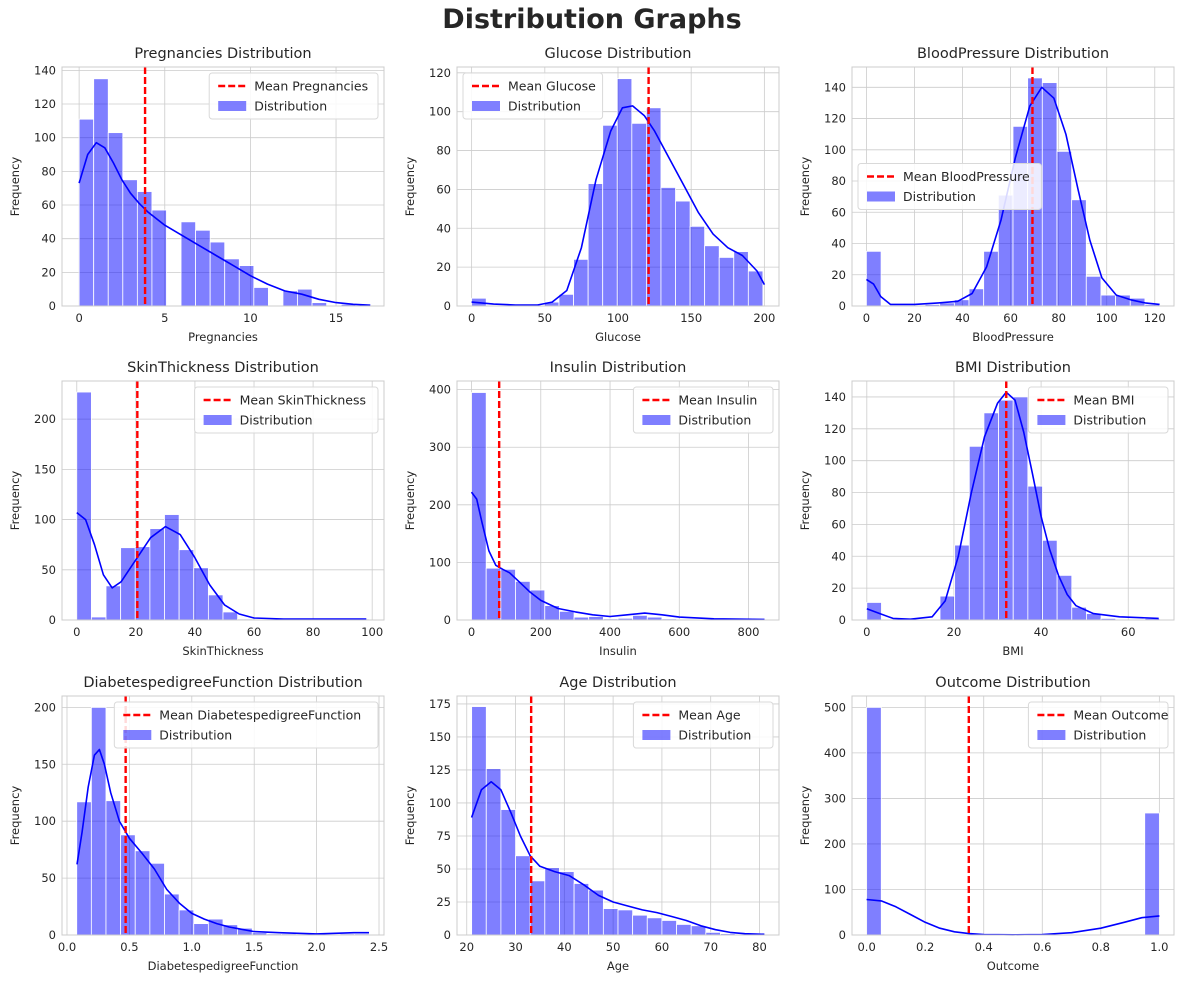 The height and width of the screenshot is (985, 1184). I want to click on legend-mean-label: Mean BMI, so click(1103, 400).